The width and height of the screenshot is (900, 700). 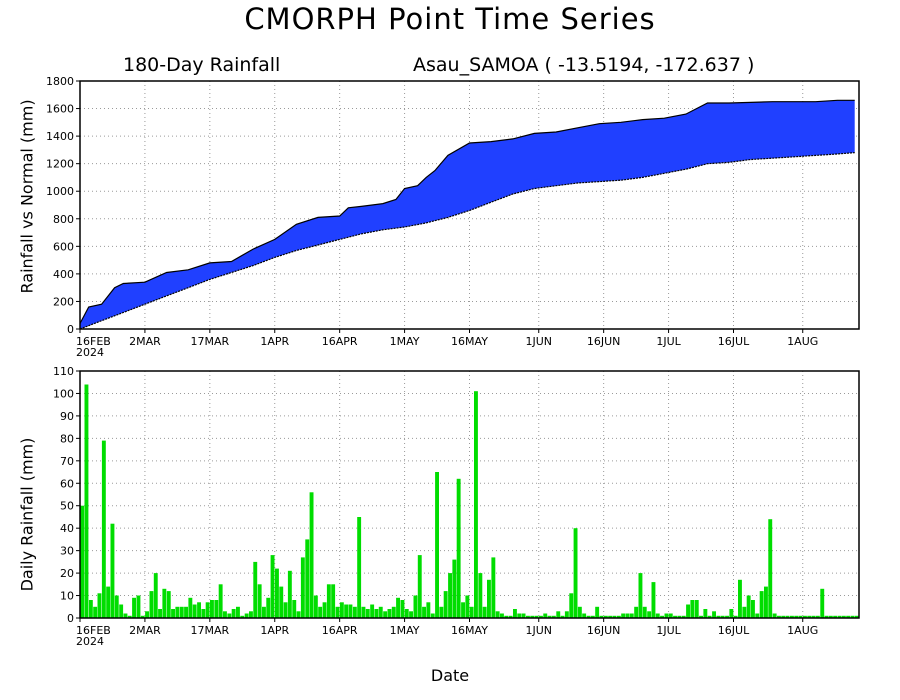 I want to click on subtitle-location: Asau_SAMOA ( -13.5194, -172.637 ), so click(x=584, y=65).